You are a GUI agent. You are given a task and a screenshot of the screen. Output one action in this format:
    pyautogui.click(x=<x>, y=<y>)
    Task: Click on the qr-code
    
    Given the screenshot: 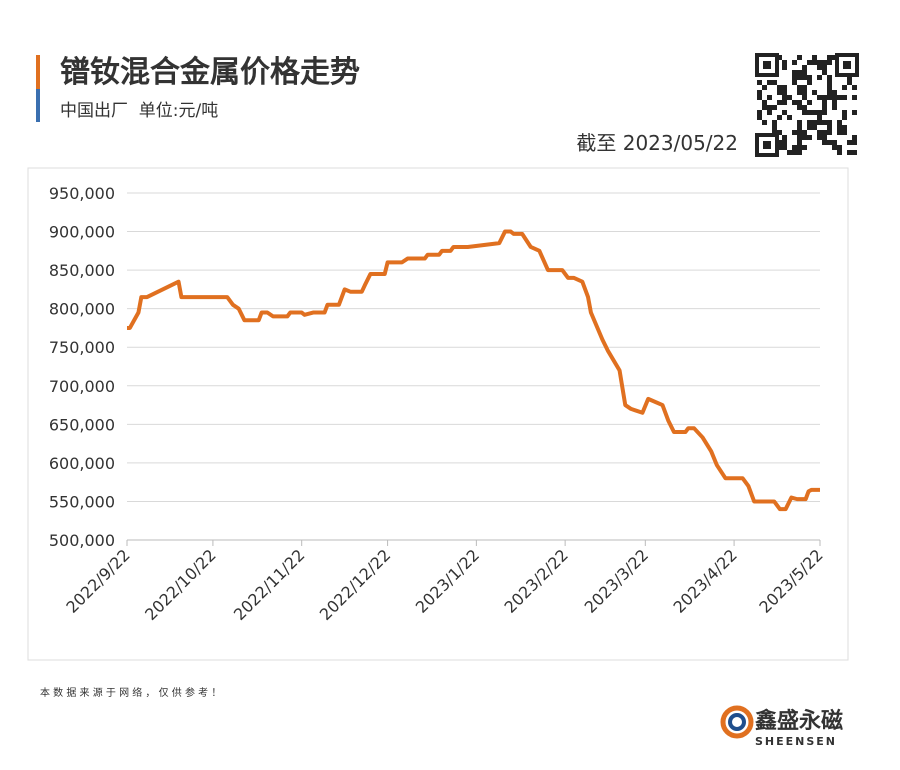 What is the action you would take?
    pyautogui.click(x=807, y=105)
    